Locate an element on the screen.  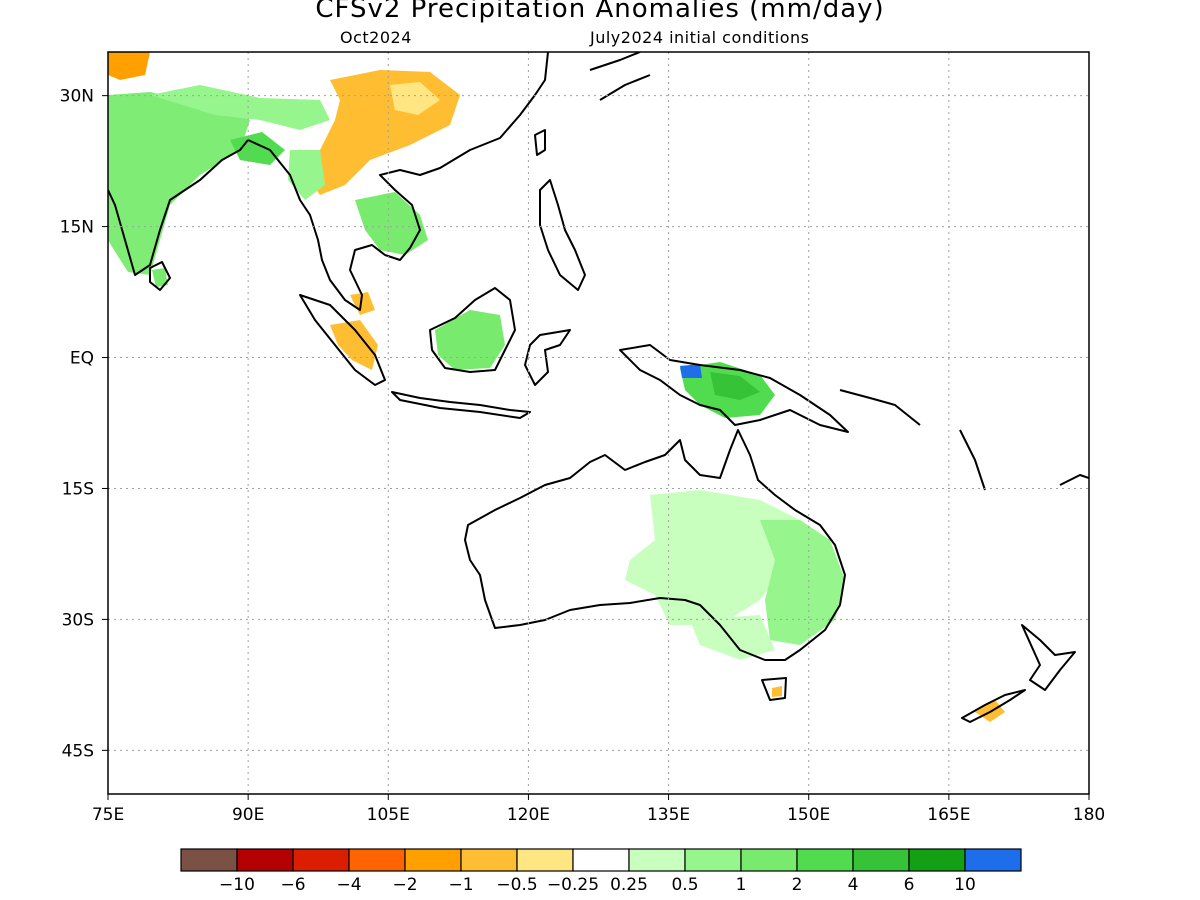
lat-tick-label-3: 15S is located at coordinates (78, 489).